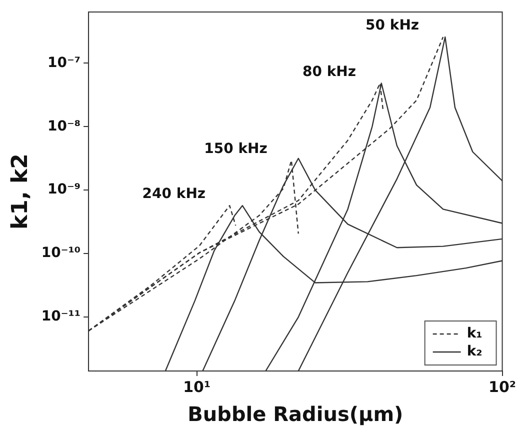  I want to click on x-tick-label: 10¹, so click(197, 387).